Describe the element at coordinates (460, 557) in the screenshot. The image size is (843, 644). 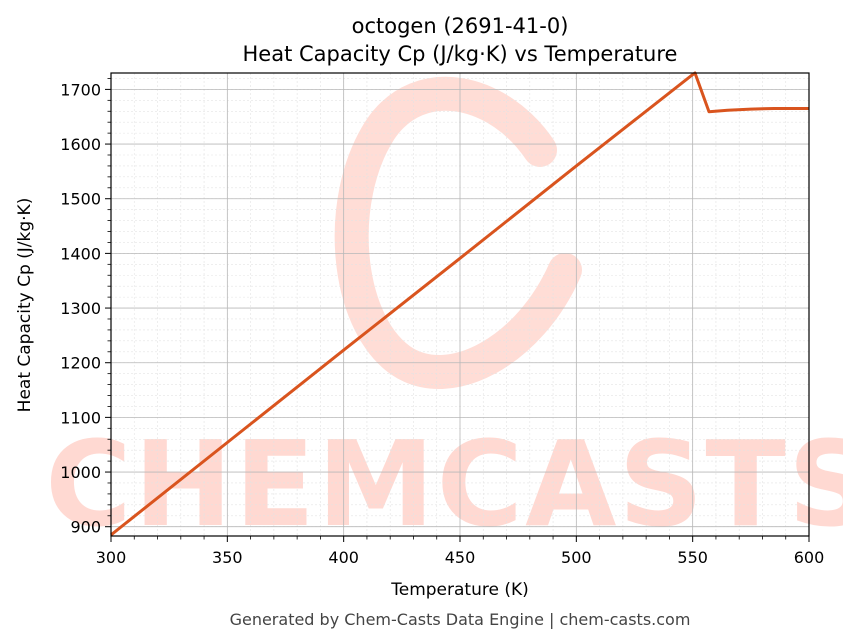
I see `x-tick-label: 450` at that location.